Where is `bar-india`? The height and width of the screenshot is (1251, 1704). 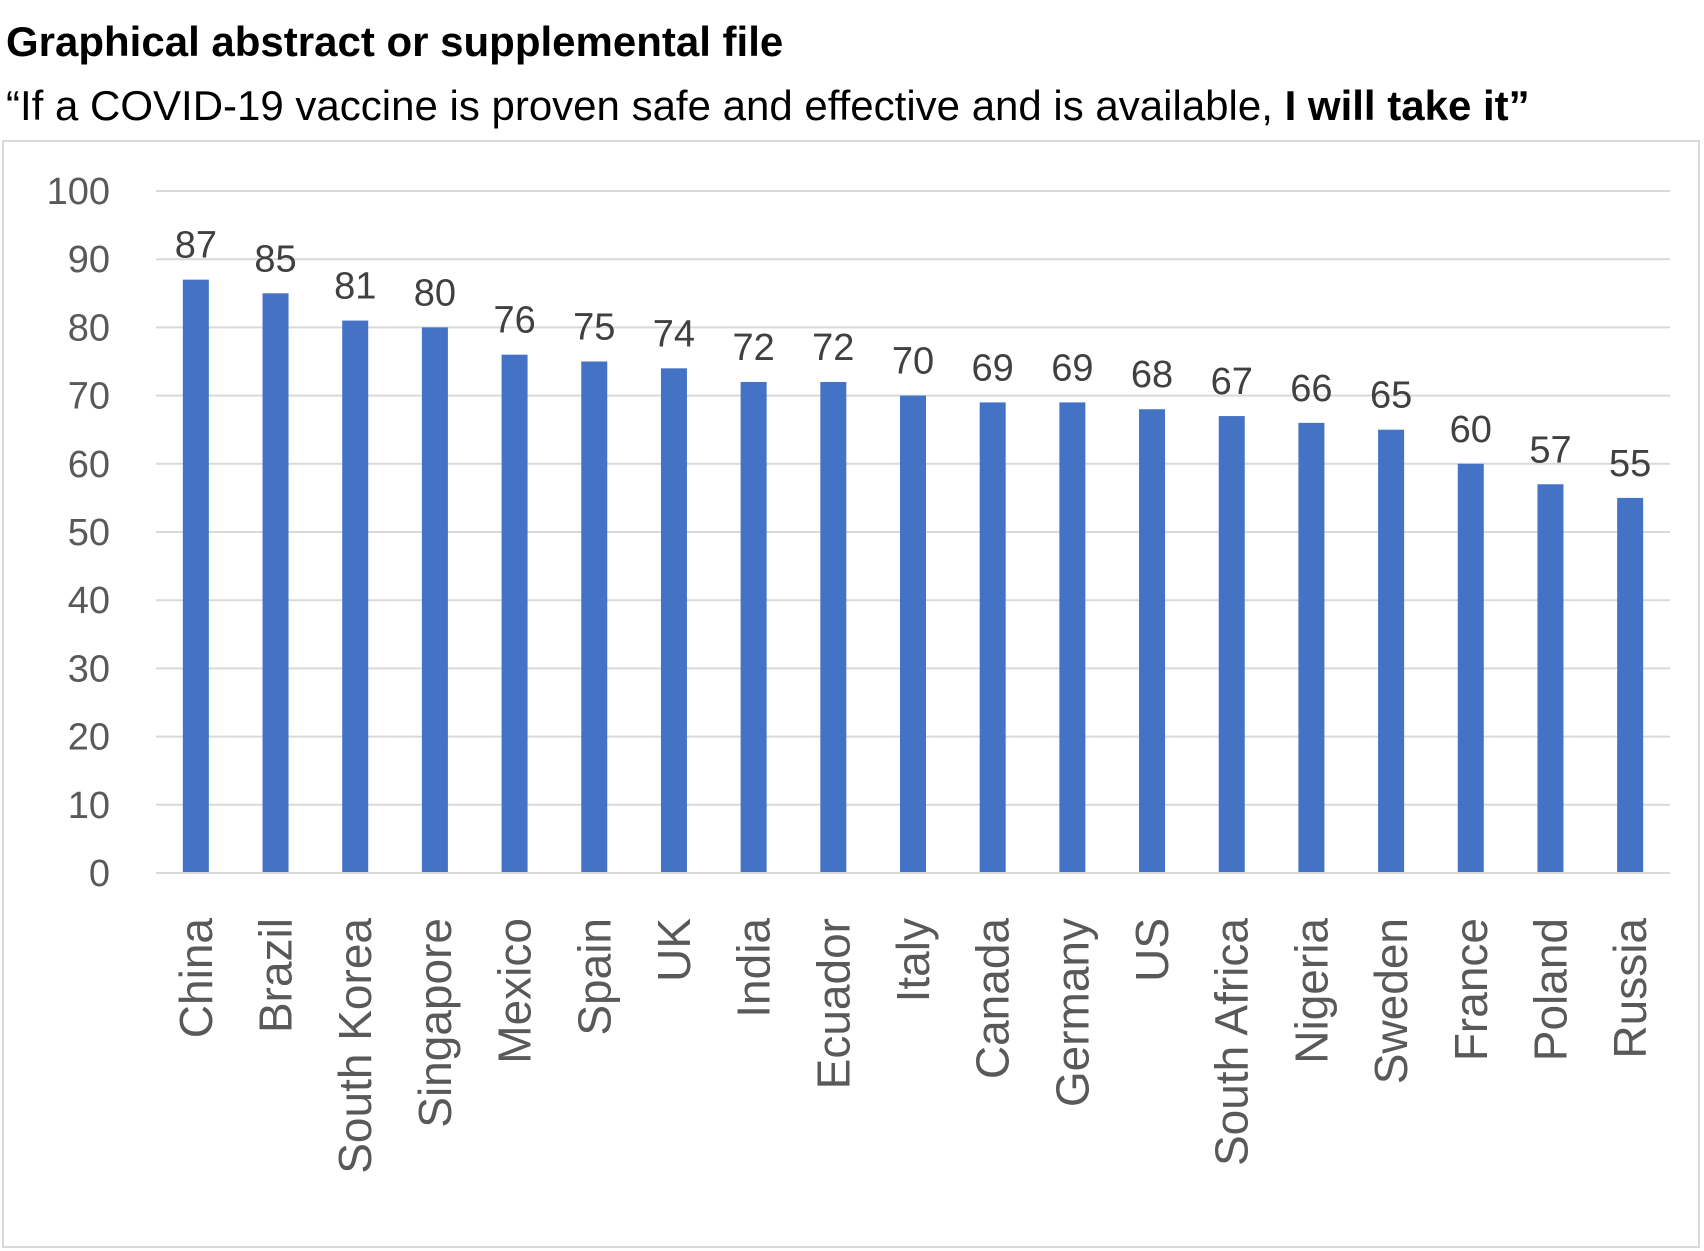 bar-india is located at coordinates (753, 627).